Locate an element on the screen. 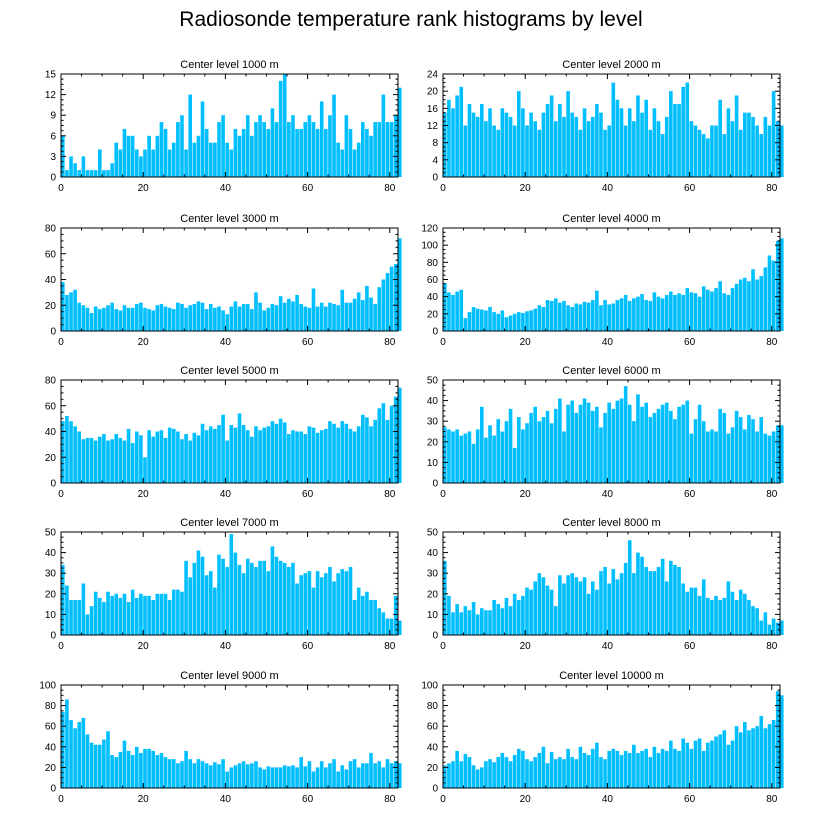 The height and width of the screenshot is (824, 822). y-tick-label: 0 is located at coordinates (53, 484).